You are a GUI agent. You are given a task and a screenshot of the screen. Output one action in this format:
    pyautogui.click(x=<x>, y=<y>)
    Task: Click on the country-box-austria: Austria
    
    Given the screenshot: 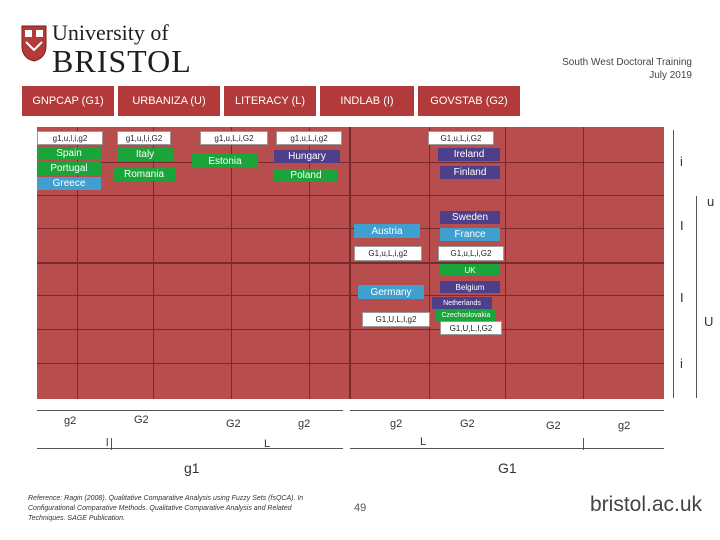 What is the action you would take?
    pyautogui.click(x=387, y=231)
    